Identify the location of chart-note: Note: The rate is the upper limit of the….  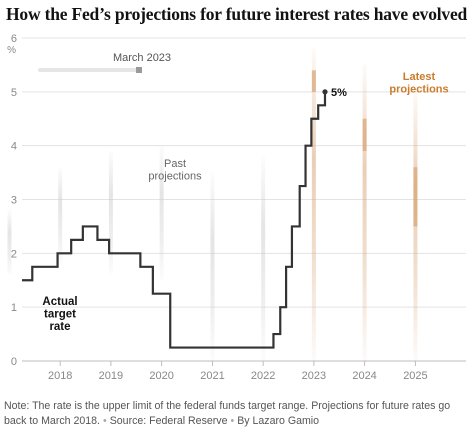
(237, 414).